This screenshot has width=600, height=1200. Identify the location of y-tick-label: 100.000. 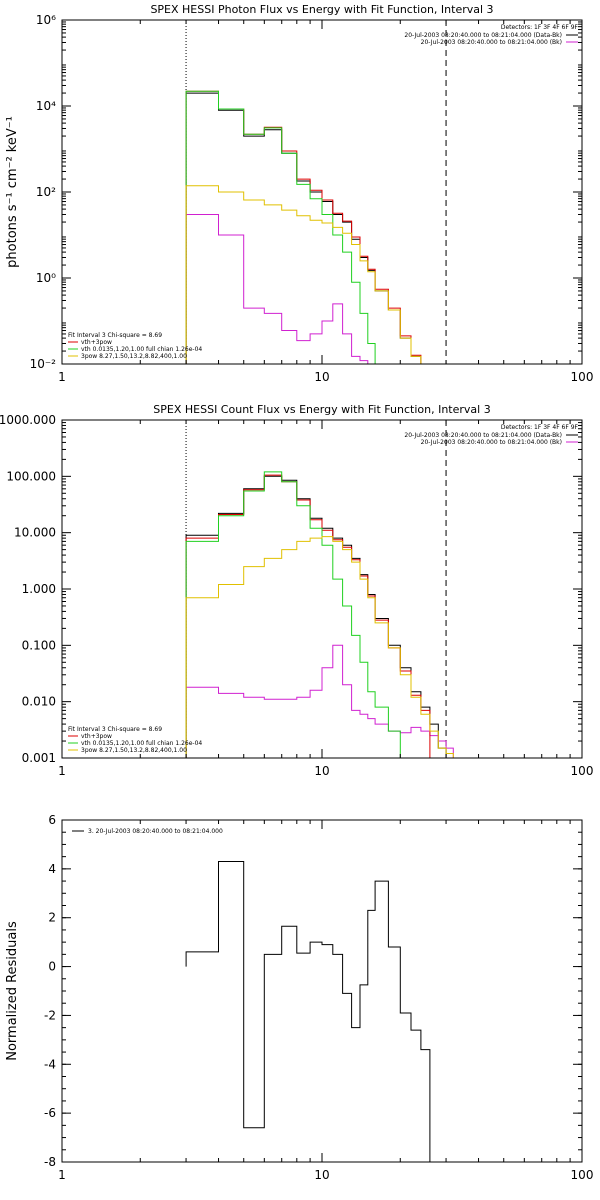
(31, 476).